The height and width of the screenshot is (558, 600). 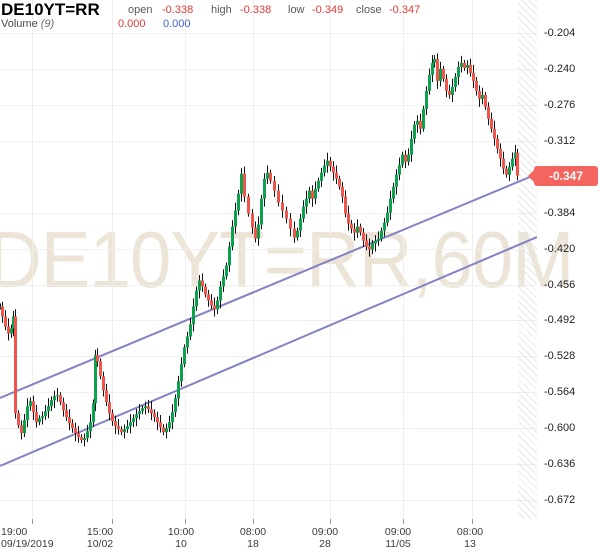 I want to click on time-axis-label: 10:00 10, so click(x=181, y=538).